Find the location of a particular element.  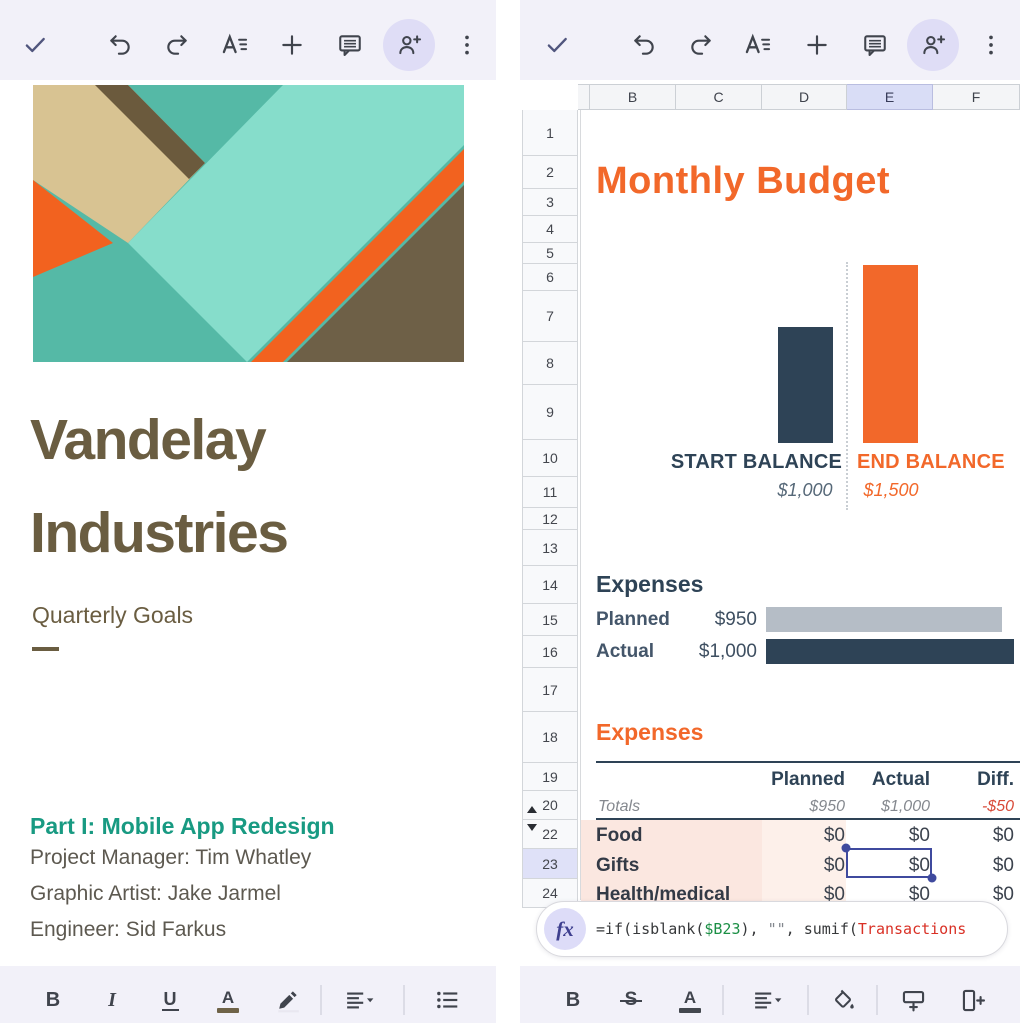

column-header-f: F is located at coordinates (976, 97).